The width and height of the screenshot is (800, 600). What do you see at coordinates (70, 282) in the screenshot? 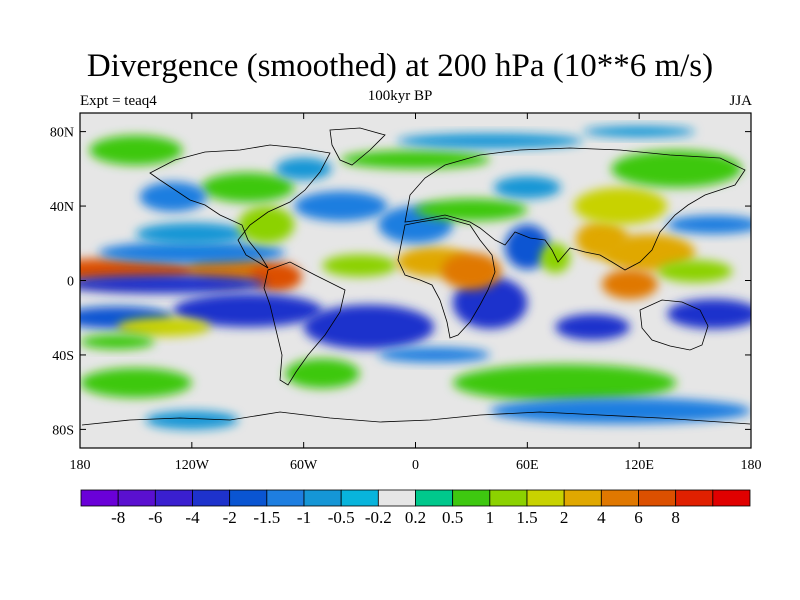
I see `lat-tick-label: 0` at bounding box center [70, 282].